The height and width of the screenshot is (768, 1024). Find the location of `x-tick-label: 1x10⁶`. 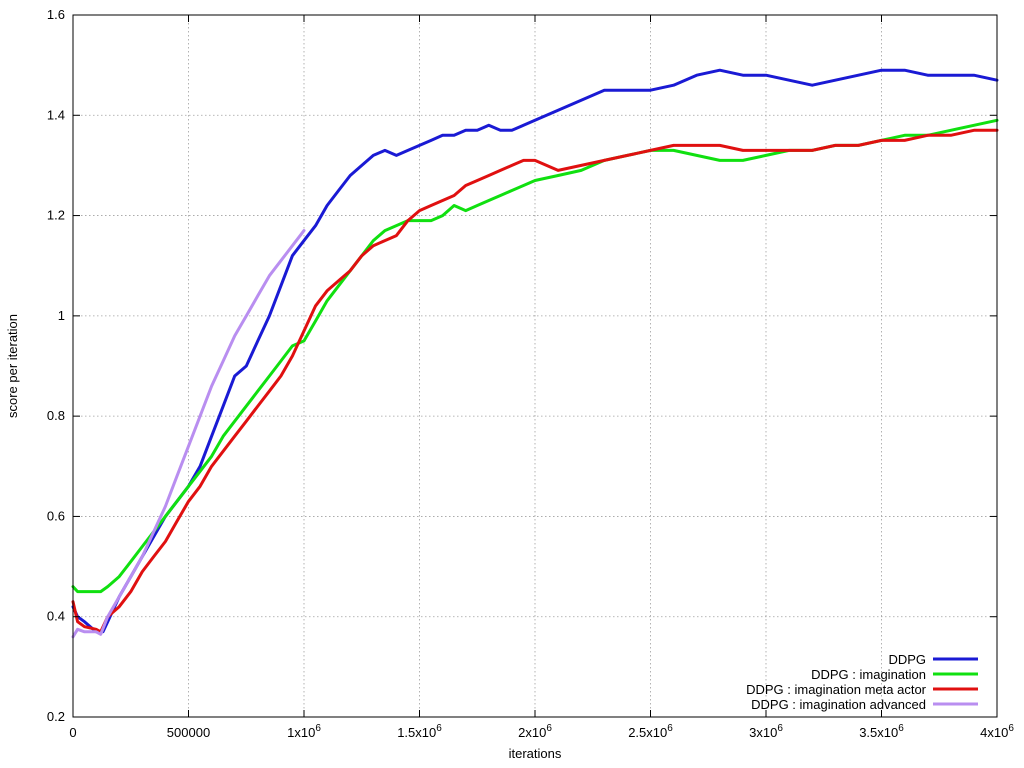

x-tick-label: 1x10⁶ is located at coordinates (304, 731).